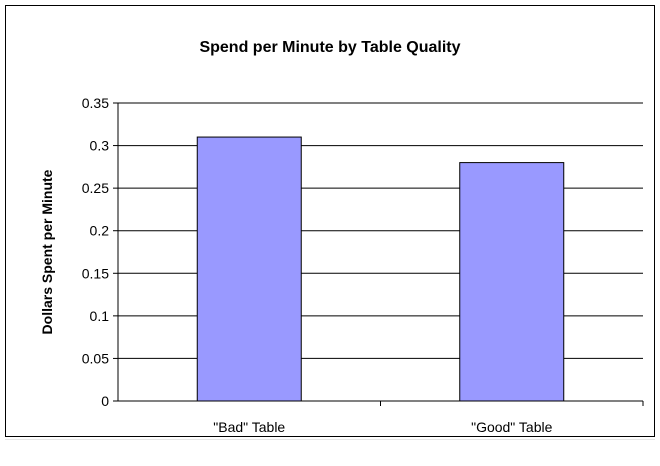 This screenshot has width=660, height=466. What do you see at coordinates (100, 231) in the screenshot?
I see `y-tick-label: 0.2` at bounding box center [100, 231].